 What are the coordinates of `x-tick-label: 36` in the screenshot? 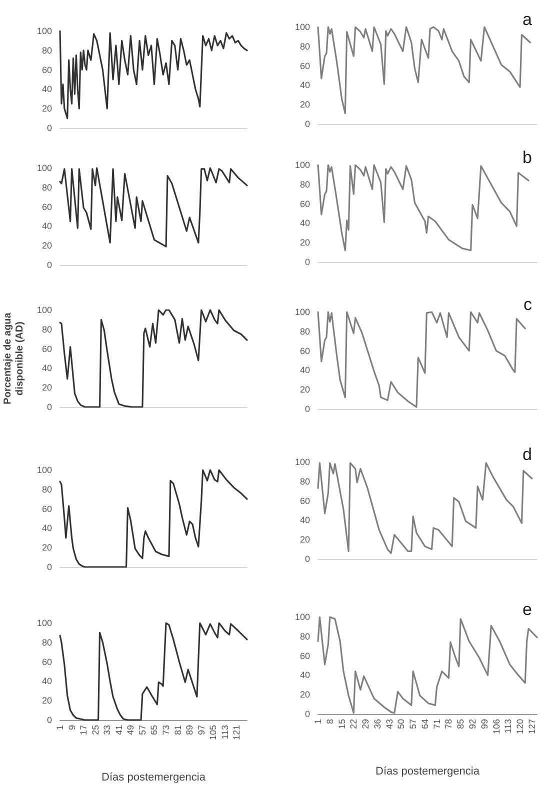 It's located at (377, 724).